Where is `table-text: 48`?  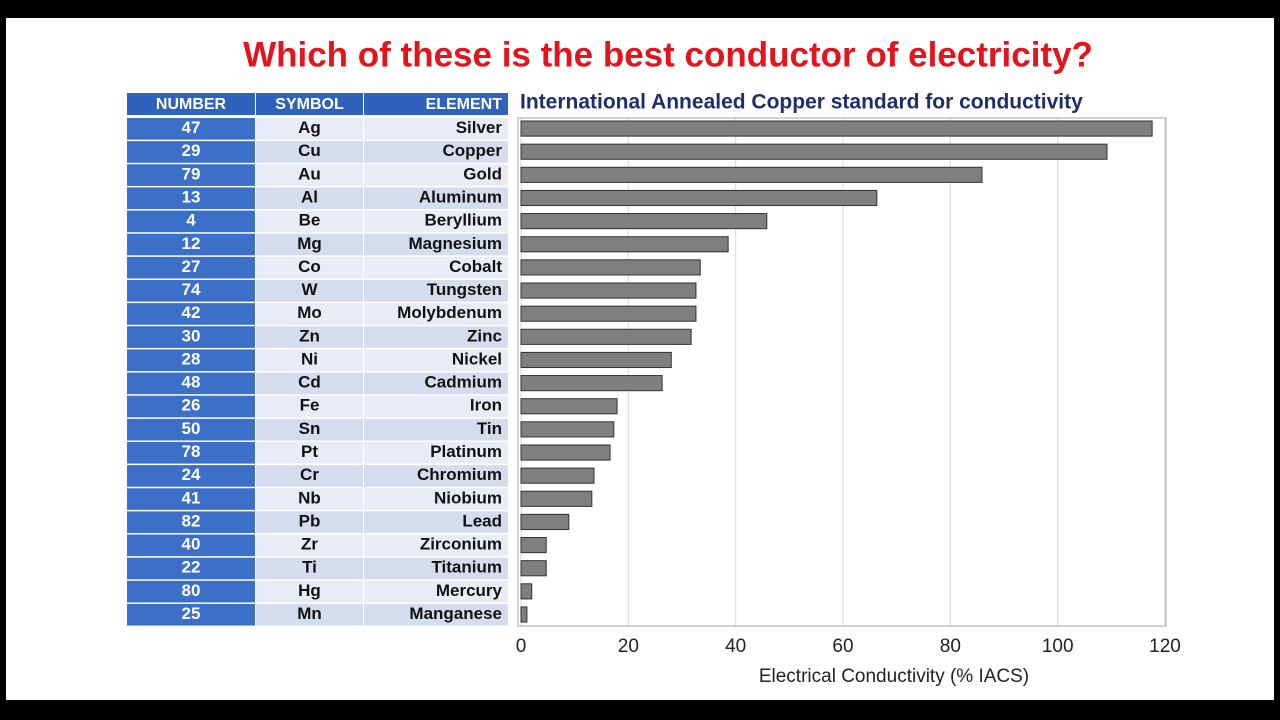 table-text: 48 is located at coordinates (191, 382).